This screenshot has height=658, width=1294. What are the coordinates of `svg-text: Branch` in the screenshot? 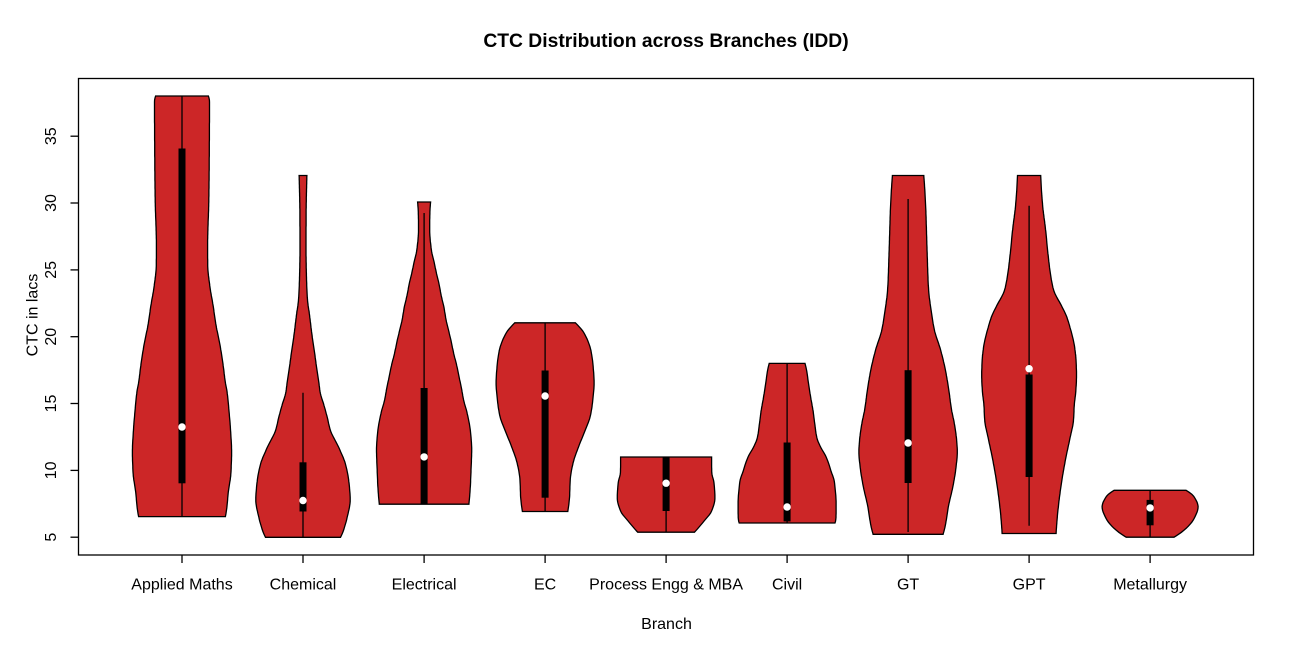 It's located at (666, 624).